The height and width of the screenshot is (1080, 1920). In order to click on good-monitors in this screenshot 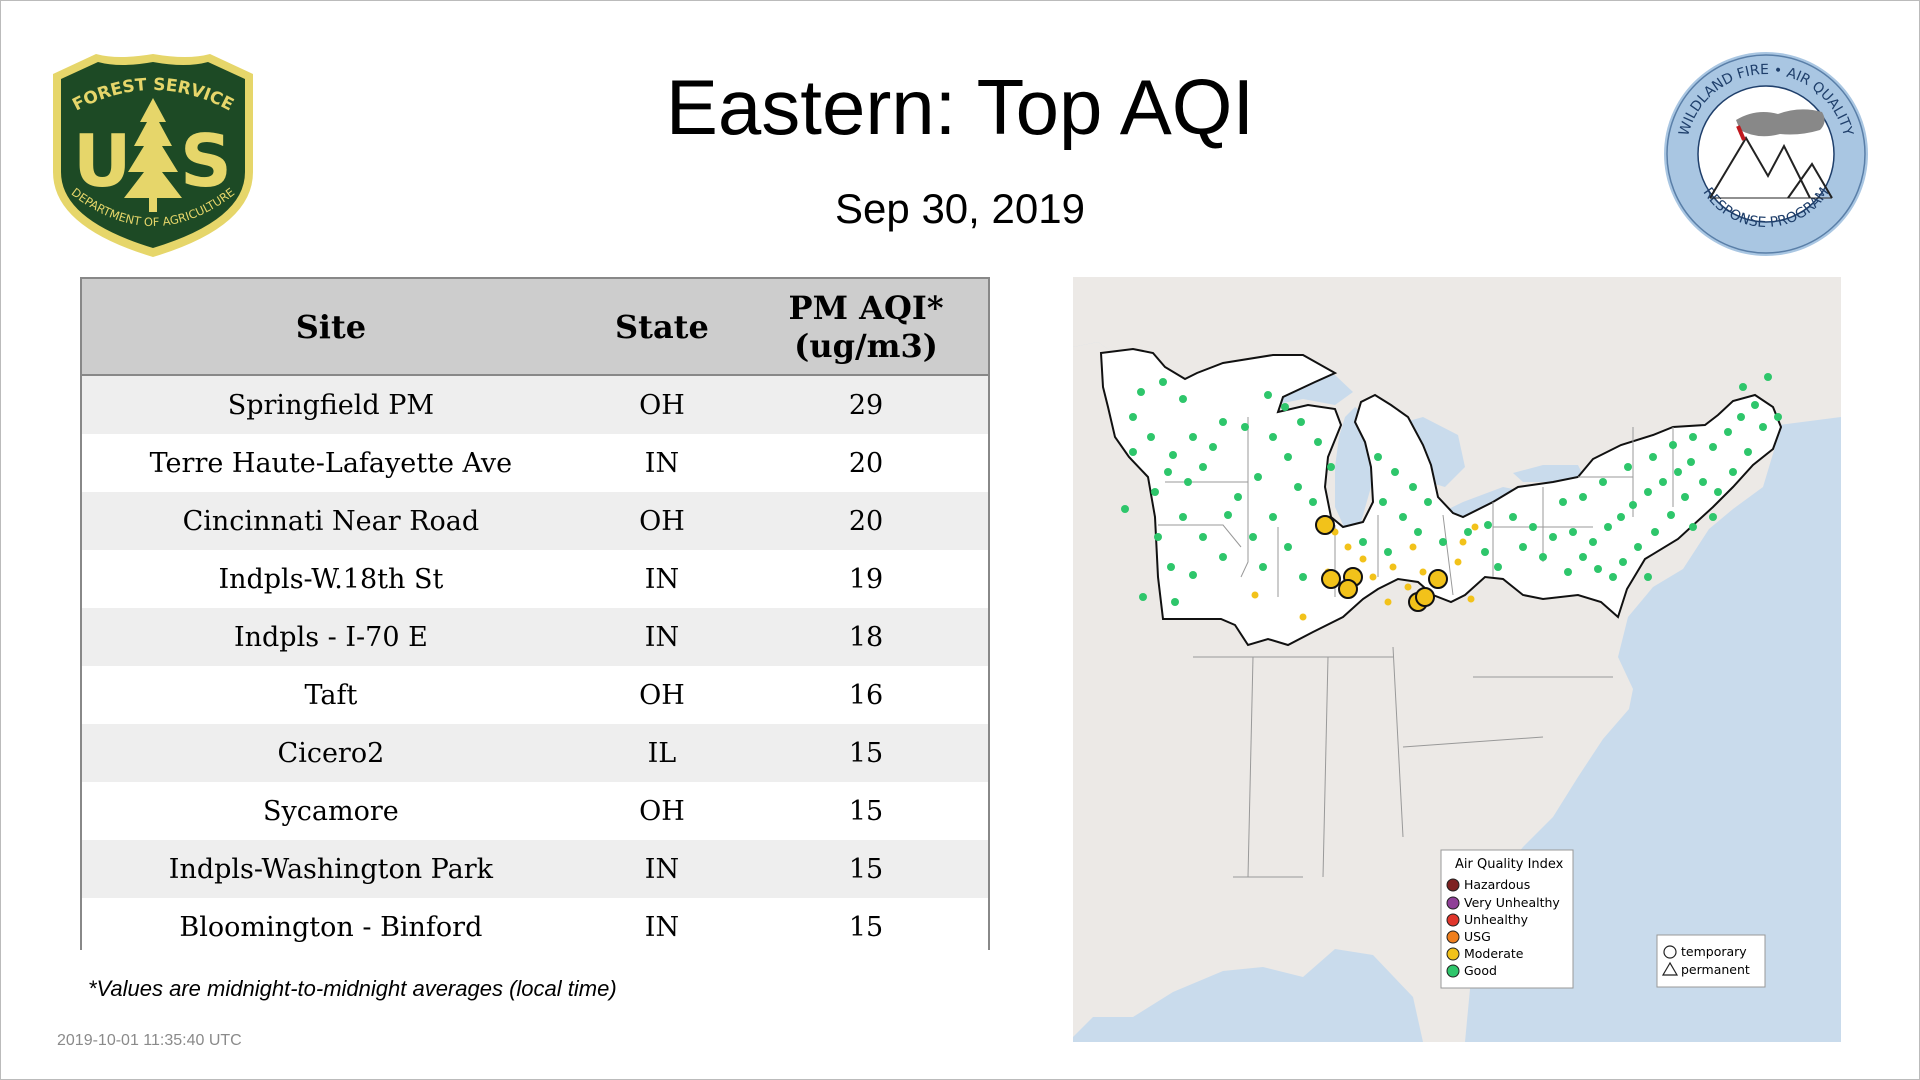, I will do `click(1451, 489)`.